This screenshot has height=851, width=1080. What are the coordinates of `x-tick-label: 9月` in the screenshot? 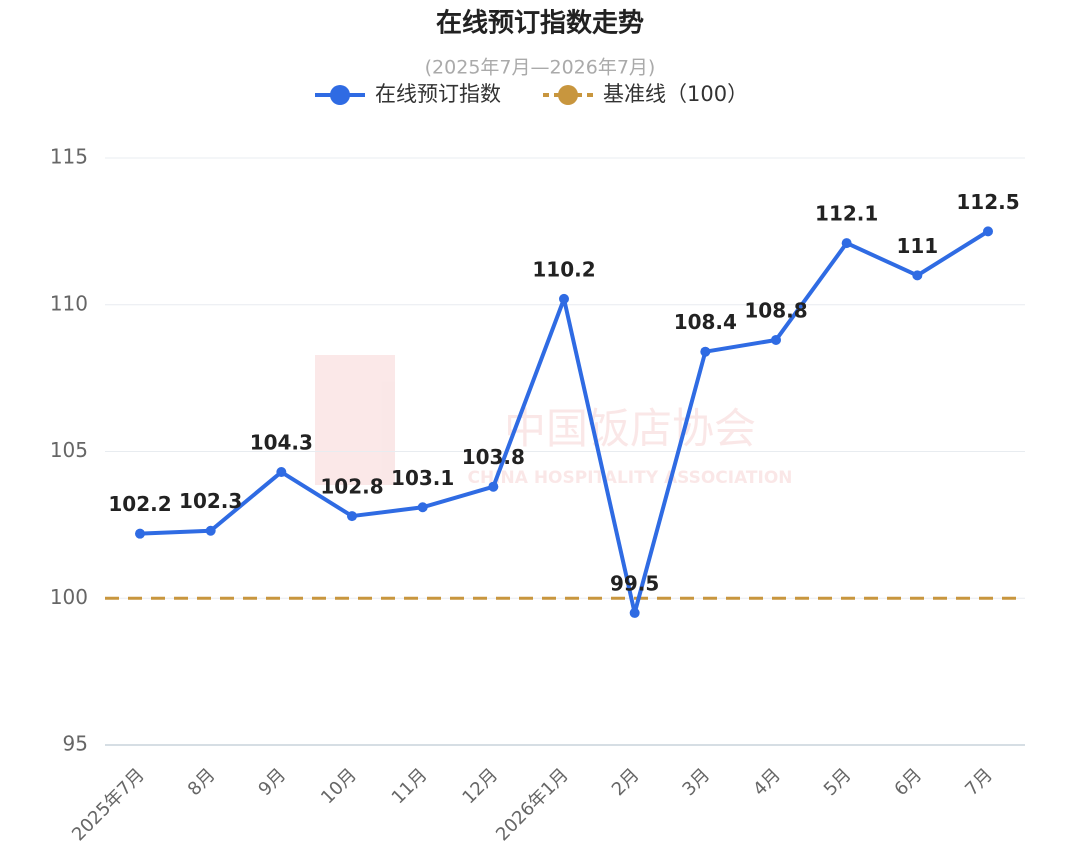 It's located at (272, 782).